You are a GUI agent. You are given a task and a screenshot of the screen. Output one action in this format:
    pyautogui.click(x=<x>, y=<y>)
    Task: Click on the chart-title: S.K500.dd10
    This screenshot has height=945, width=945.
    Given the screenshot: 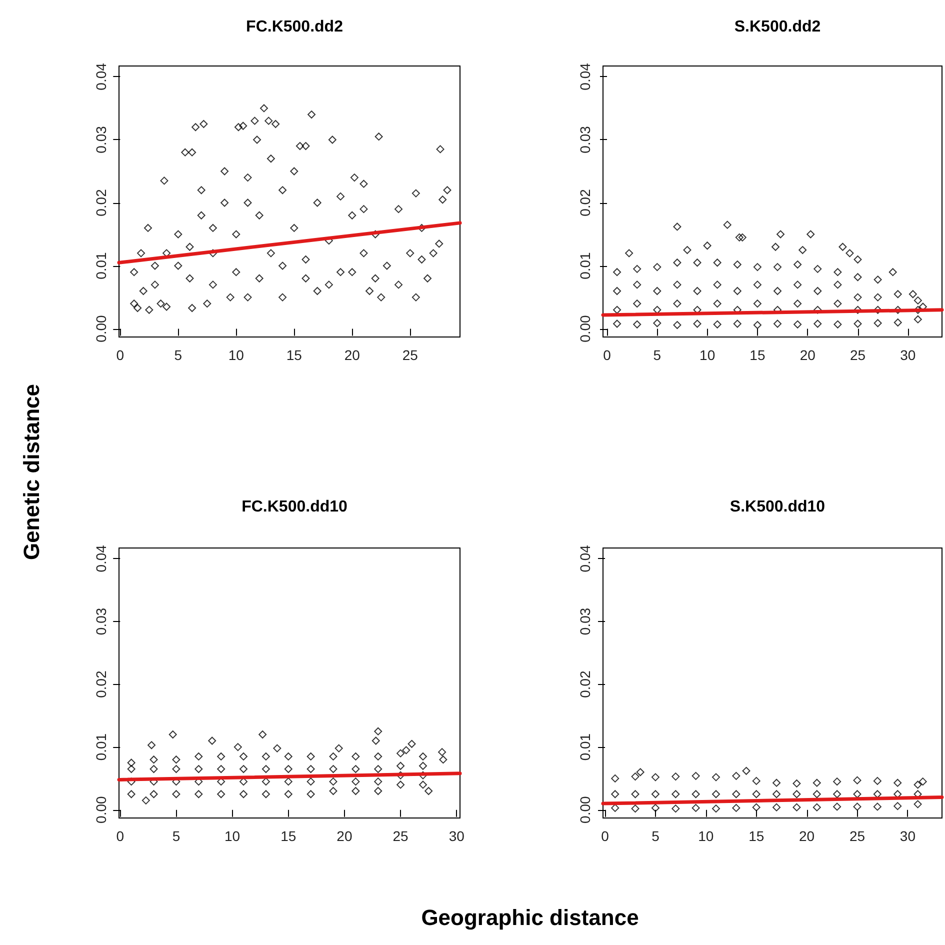 What is the action you would take?
    pyautogui.click(x=778, y=507)
    